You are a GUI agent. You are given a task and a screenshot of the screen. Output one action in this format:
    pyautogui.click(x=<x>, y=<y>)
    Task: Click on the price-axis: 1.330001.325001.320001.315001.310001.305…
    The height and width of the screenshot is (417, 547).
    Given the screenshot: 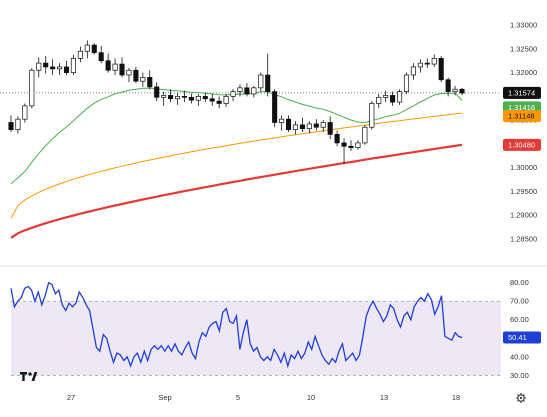 What is the action you would take?
    pyautogui.click(x=523, y=200)
    